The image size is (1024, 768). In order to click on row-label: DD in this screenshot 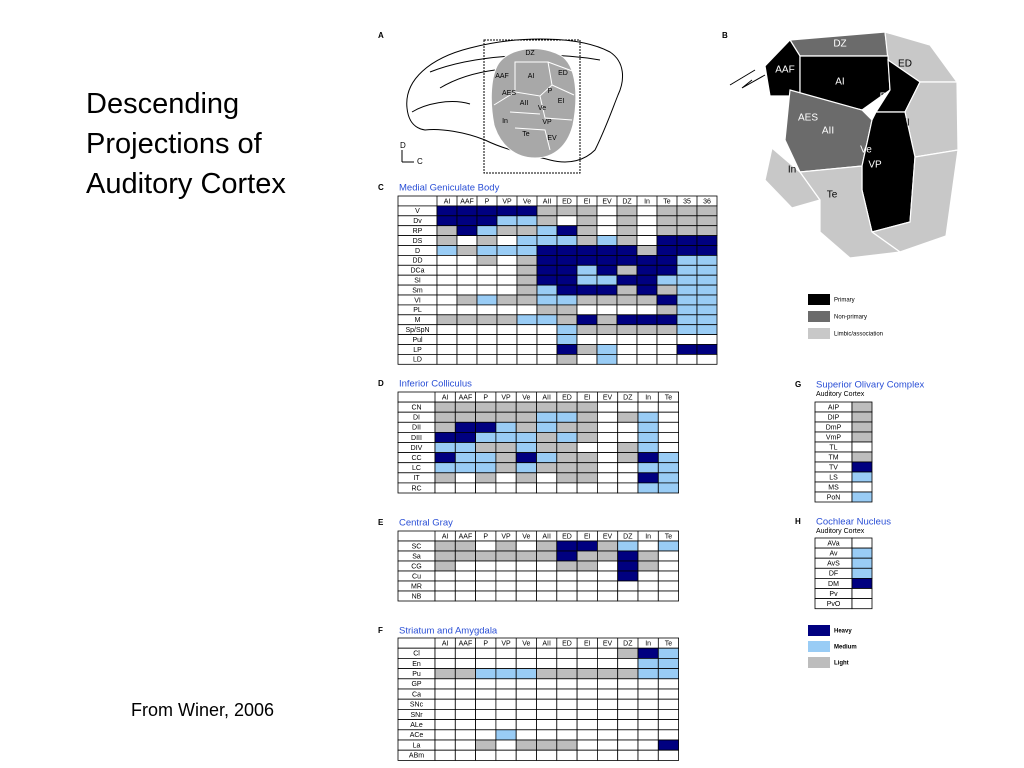, I will do `click(417, 261)`.